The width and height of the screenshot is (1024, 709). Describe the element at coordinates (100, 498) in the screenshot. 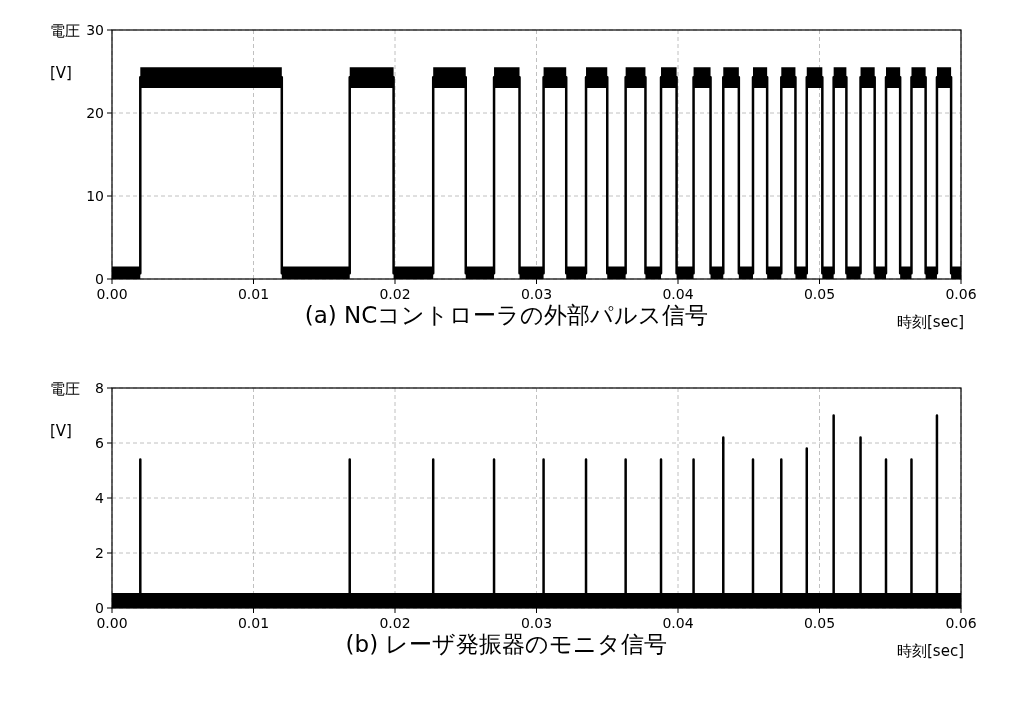

I see `y-tick-label: 4` at that location.